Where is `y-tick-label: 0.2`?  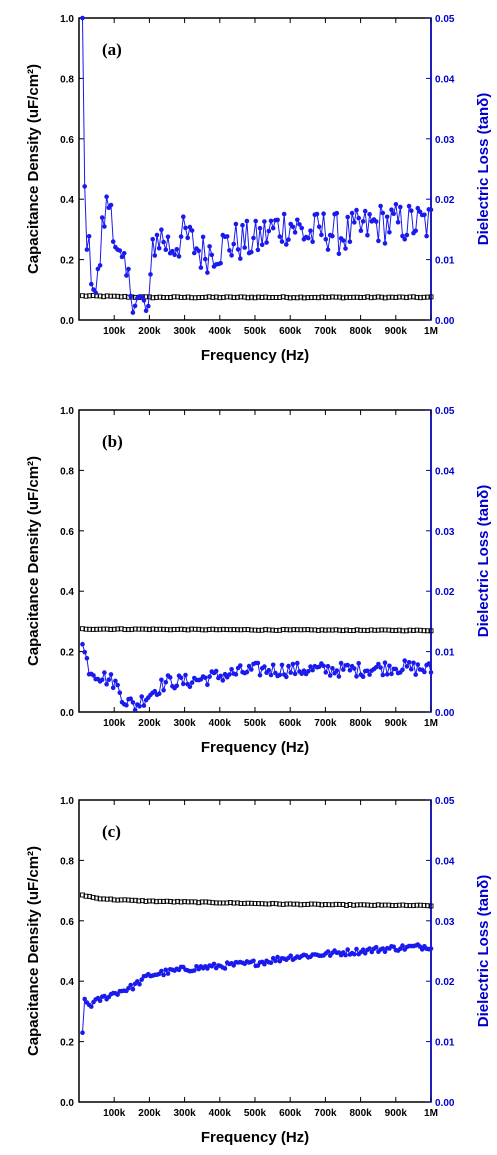 y-tick-label: 0.2 is located at coordinates (67, 261).